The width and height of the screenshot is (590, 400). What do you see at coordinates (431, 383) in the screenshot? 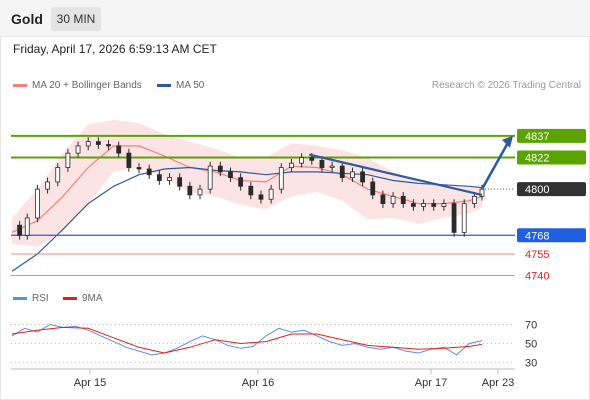
I see `x-axis-tick-label: Apr 17` at bounding box center [431, 383].